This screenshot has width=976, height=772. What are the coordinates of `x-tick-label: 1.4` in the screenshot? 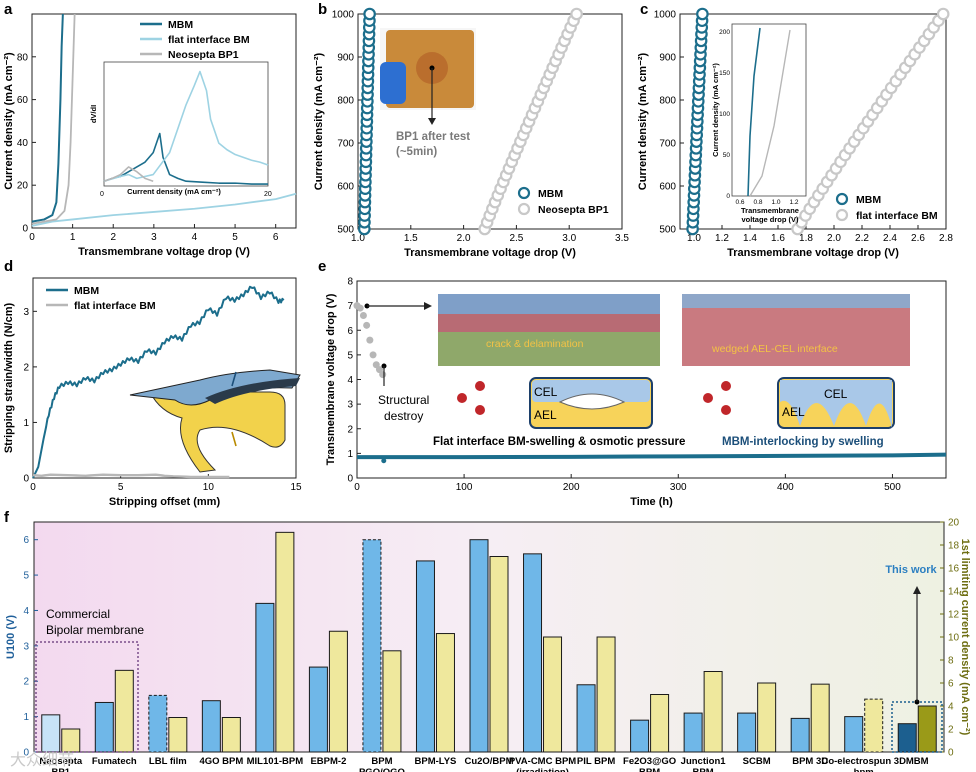 It's located at (750, 238).